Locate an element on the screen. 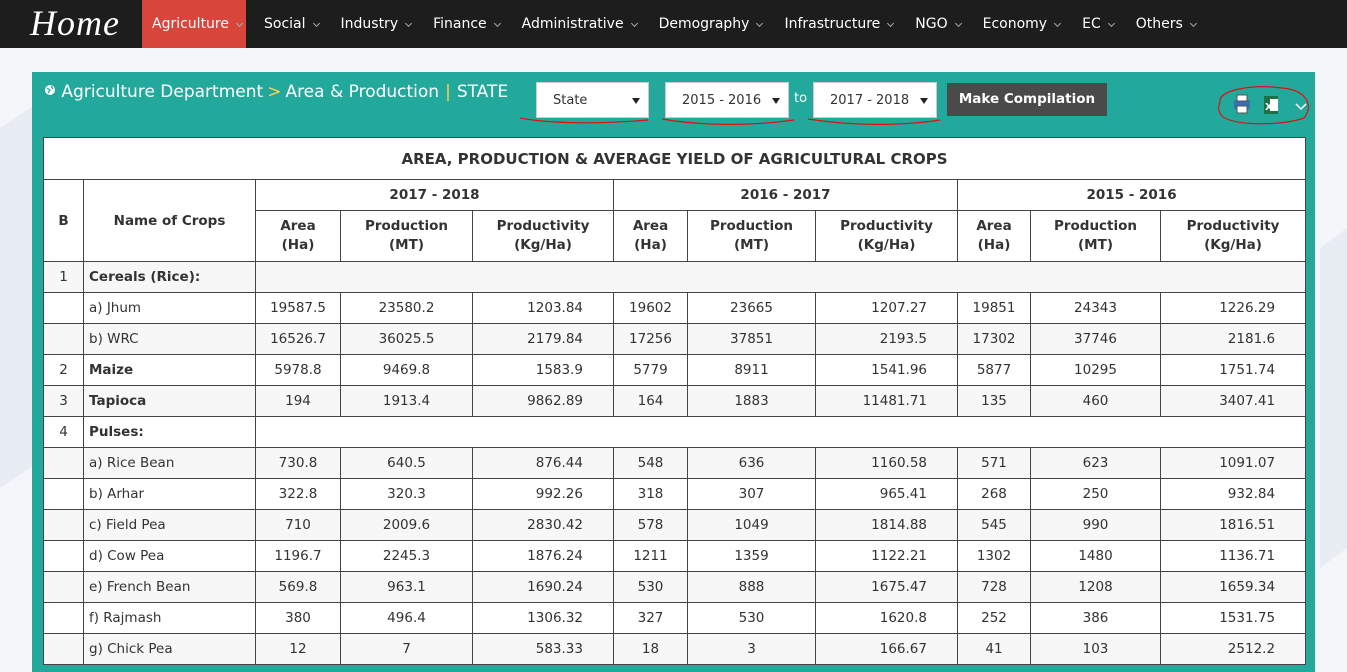 The height and width of the screenshot is (672, 1347). value-cell: 3407.41 is located at coordinates (1233, 401).